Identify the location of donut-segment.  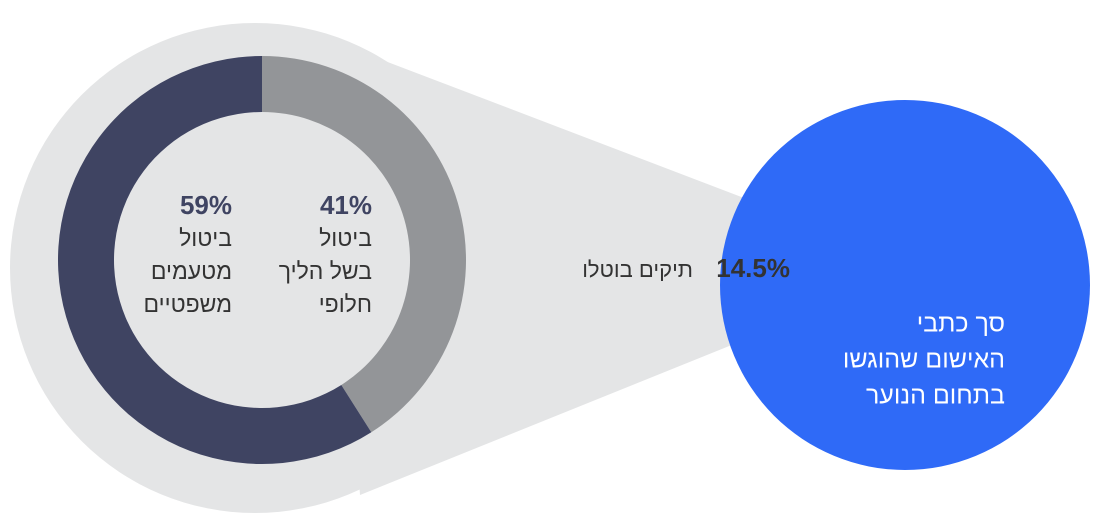
(364, 244).